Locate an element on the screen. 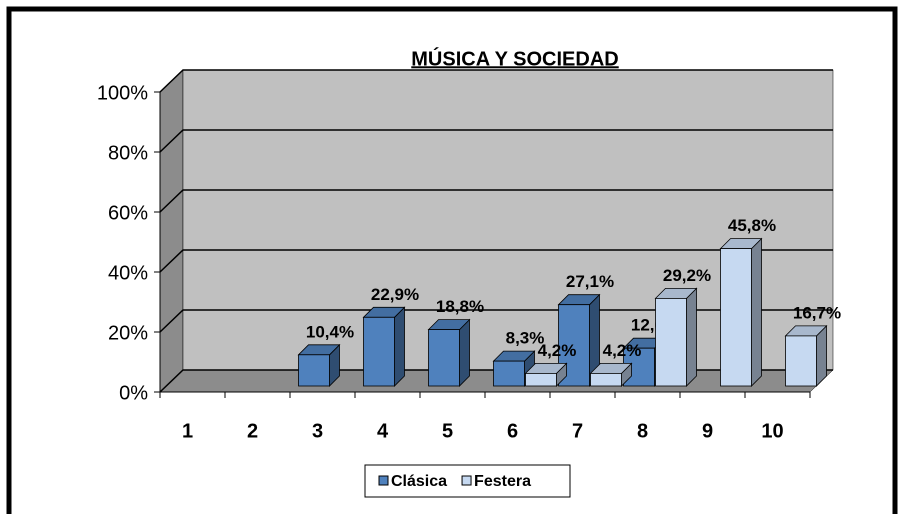  y-tick-label: 40% is located at coordinates (128, 273).